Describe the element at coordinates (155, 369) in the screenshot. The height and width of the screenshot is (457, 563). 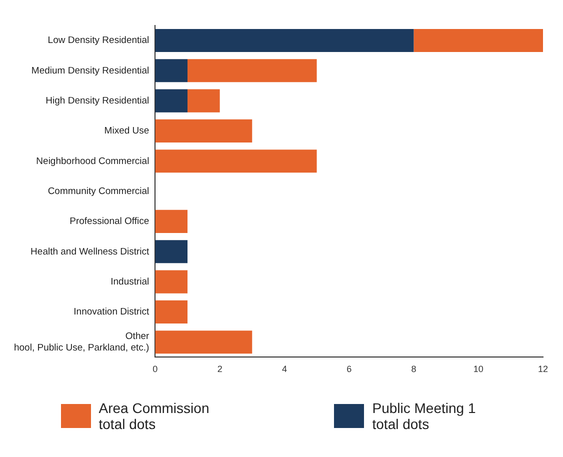
I see `x-tick-label: 0` at that location.